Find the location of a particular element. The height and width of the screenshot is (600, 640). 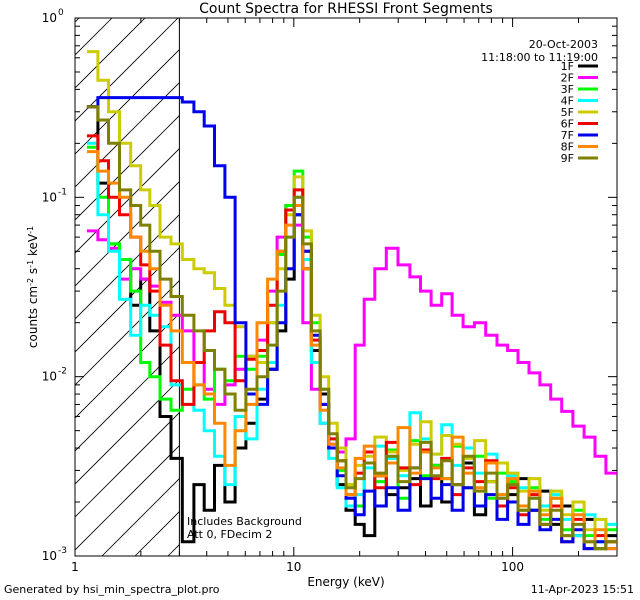

generated-by-text: Generated by hsi_min_spectra_plot.pro is located at coordinates (112, 589).